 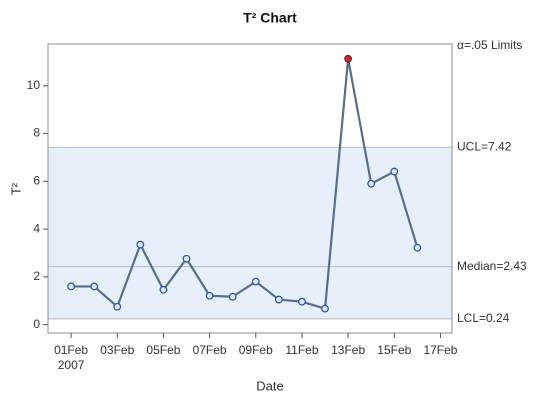 What do you see at coordinates (71, 350) in the screenshot?
I see `x-tick-label: 01Feb` at bounding box center [71, 350].